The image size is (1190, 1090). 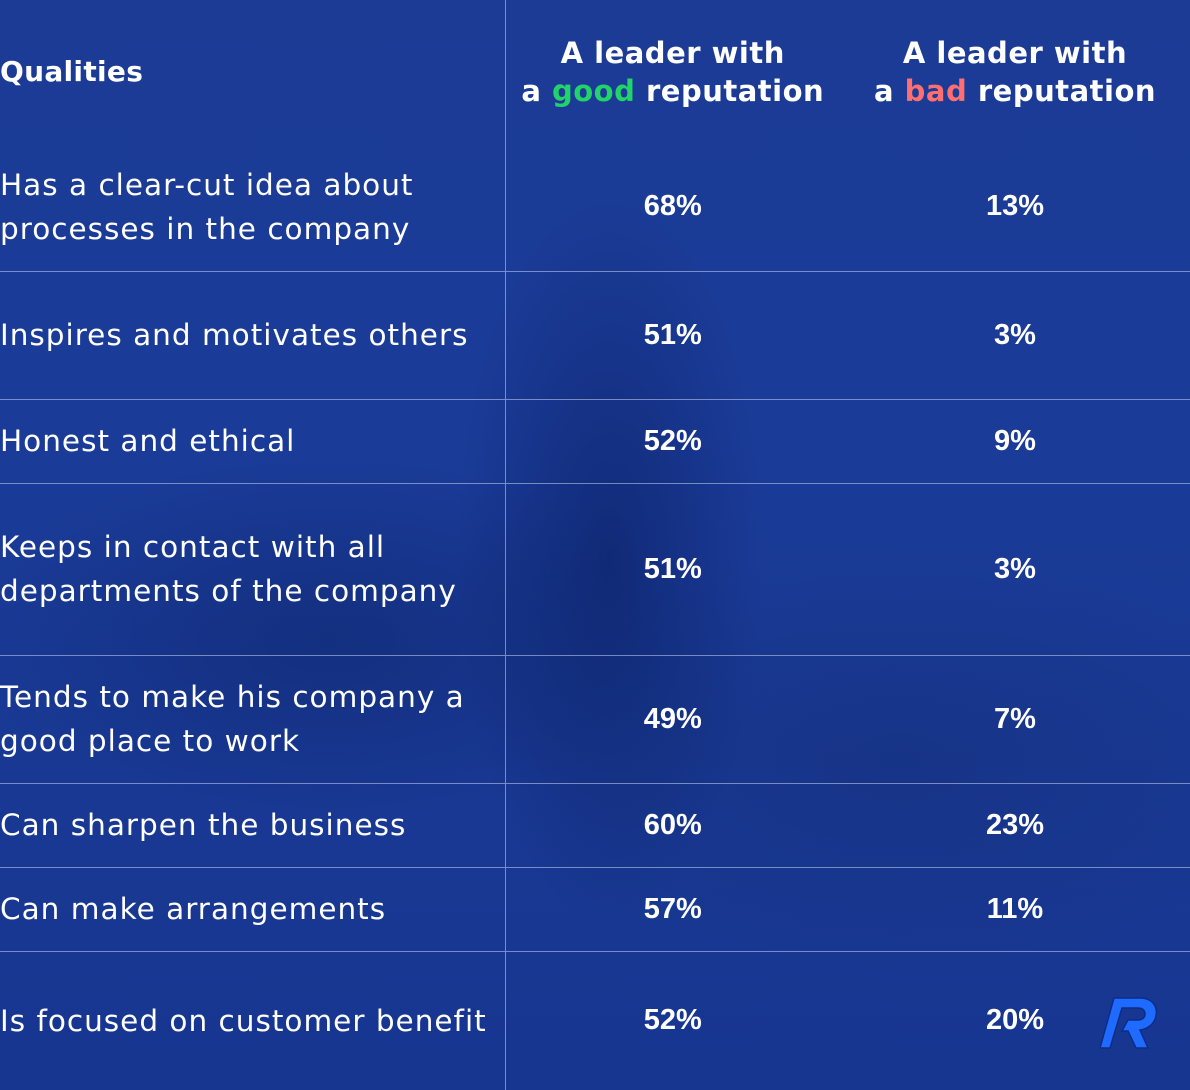 I want to click on header-bad-suffix: reputation, so click(x=1067, y=90).